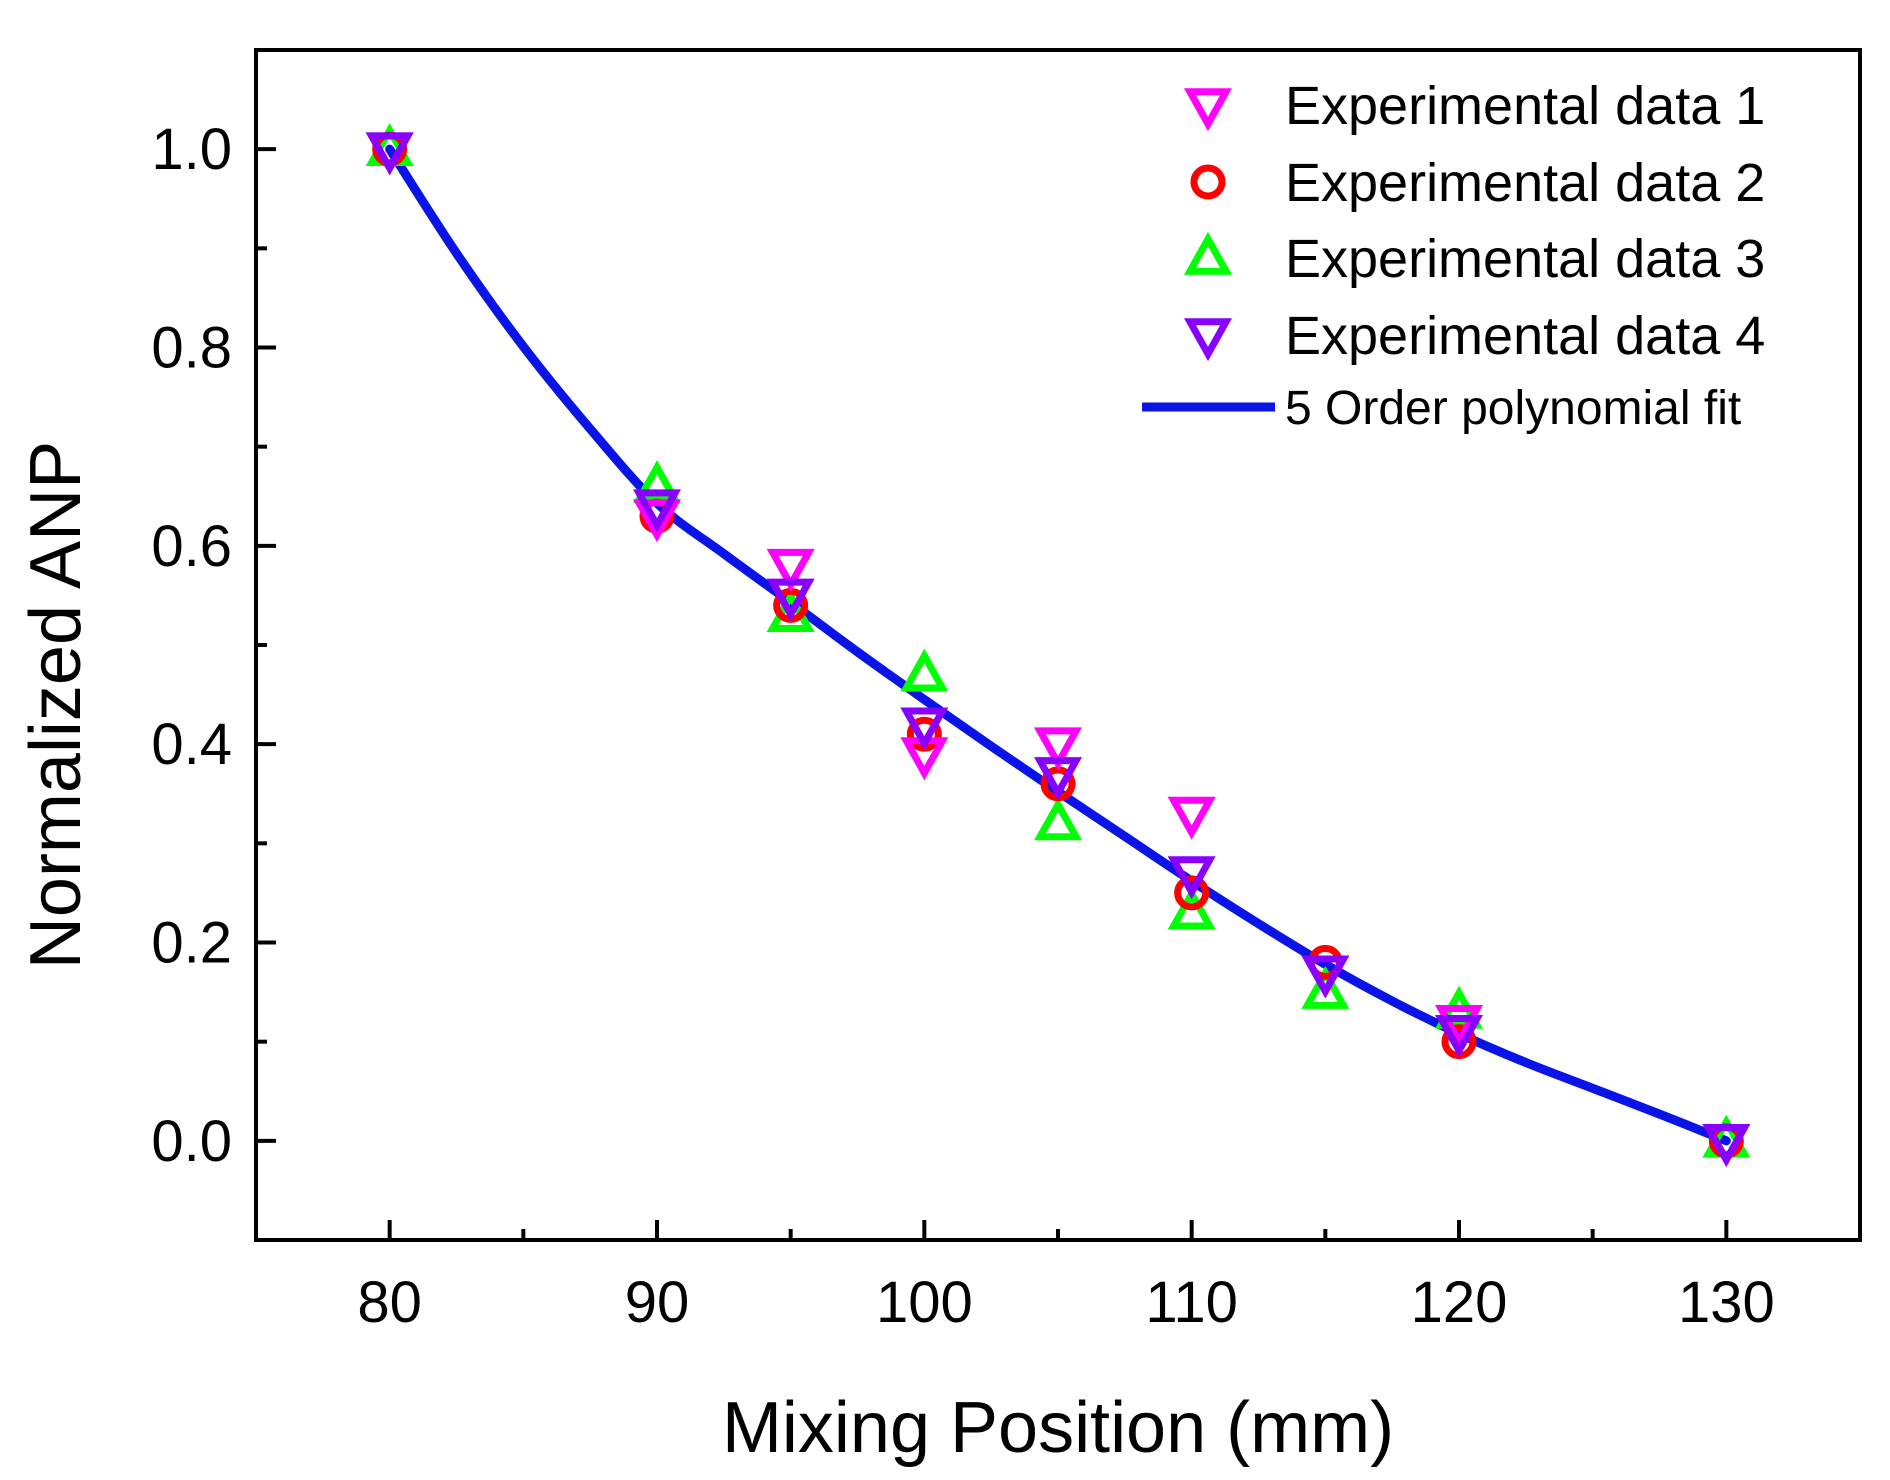  What do you see at coordinates (56, 705) in the screenshot?
I see `y-axis-title: Normalized ANP` at bounding box center [56, 705].